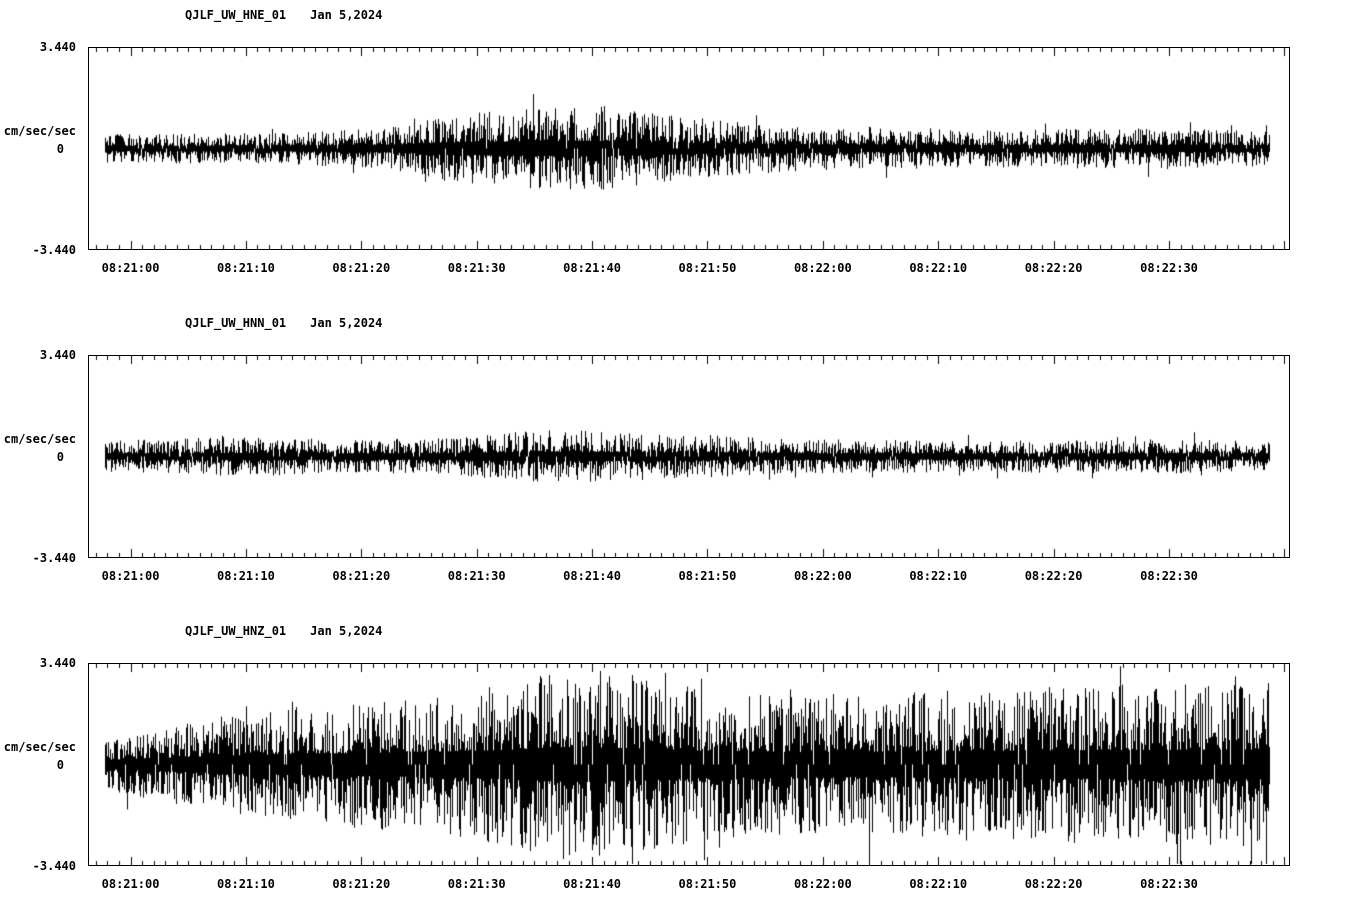 The width and height of the screenshot is (1358, 924). I want to click on trace-title: QJLF_UW_HNN_01 Jan 5,2024, so click(283, 323).